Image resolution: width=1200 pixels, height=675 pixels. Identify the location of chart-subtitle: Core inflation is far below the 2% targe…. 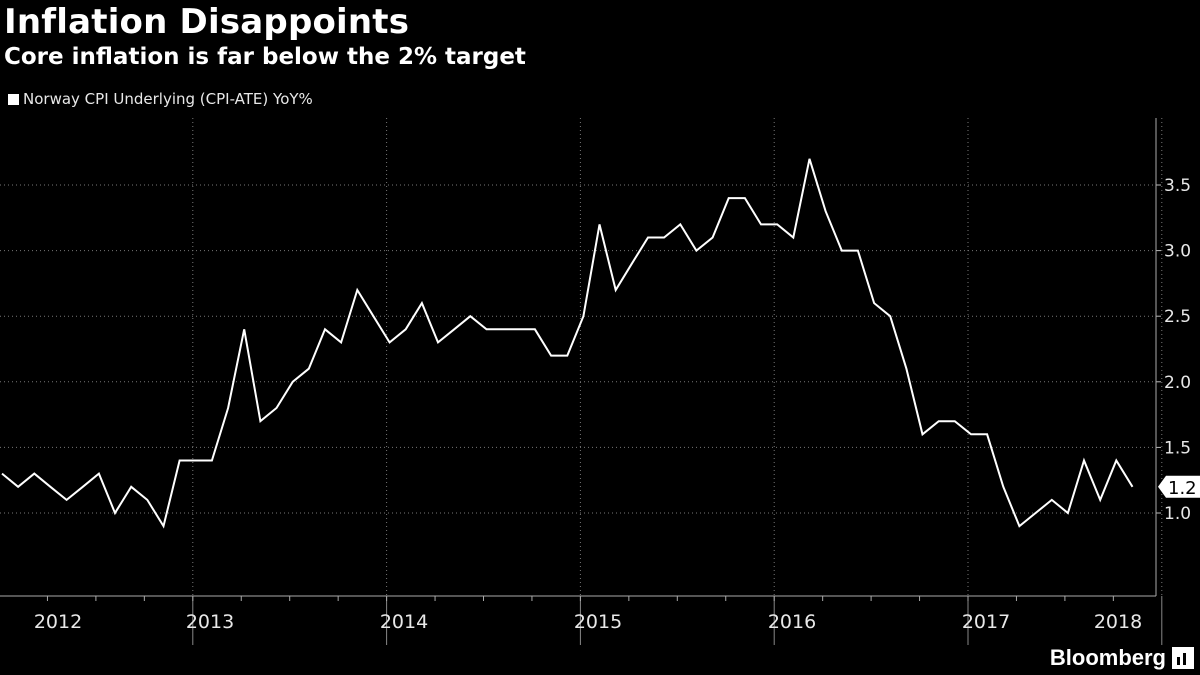
(265, 57).